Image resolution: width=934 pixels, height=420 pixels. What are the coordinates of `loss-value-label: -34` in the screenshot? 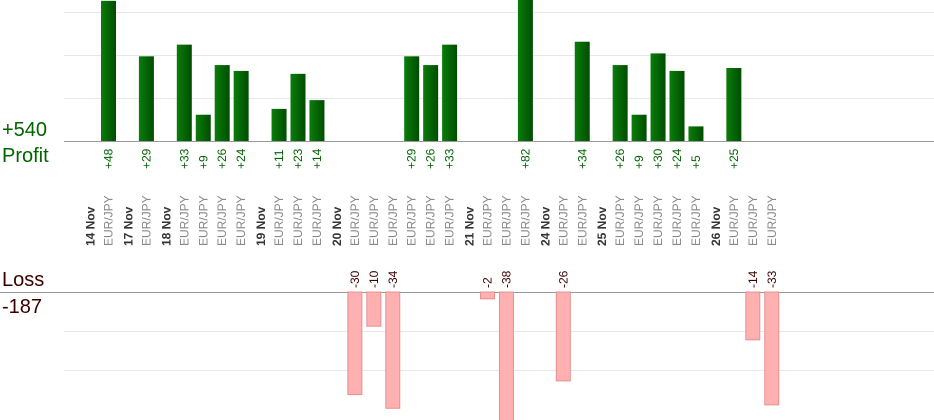 It's located at (393, 279).